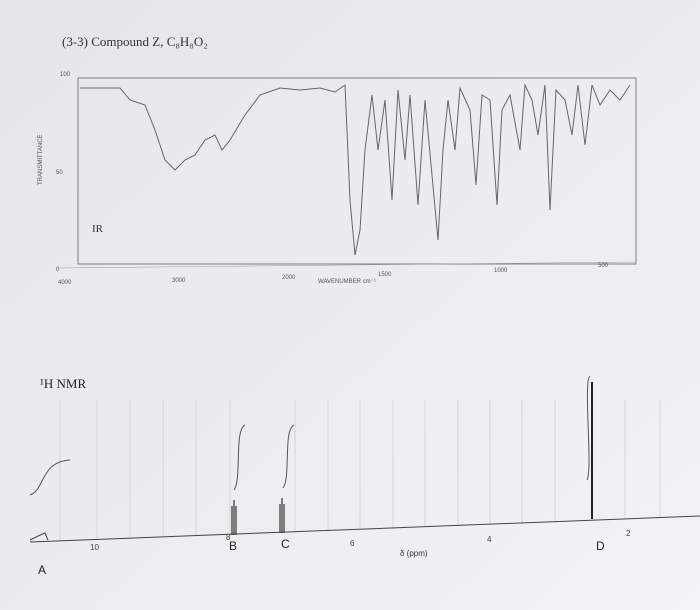 Image resolution: width=700 pixels, height=610 pixels. Describe the element at coordinates (39, 536) in the screenshot. I see `nmr-peak-a` at that location.